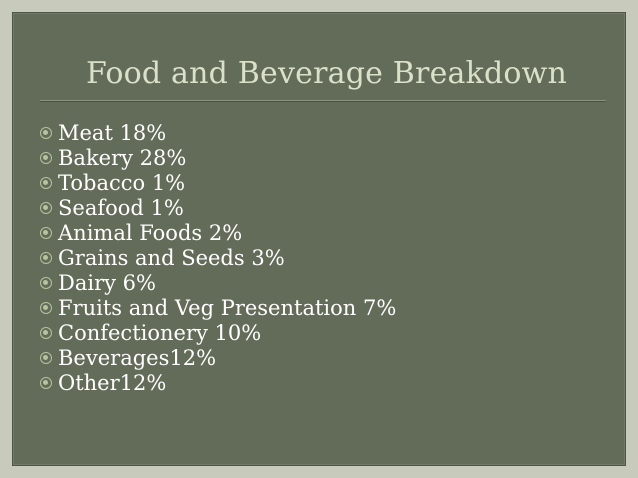 The image size is (638, 478). I want to click on list-item-text: Bakery 28%, so click(122, 158).